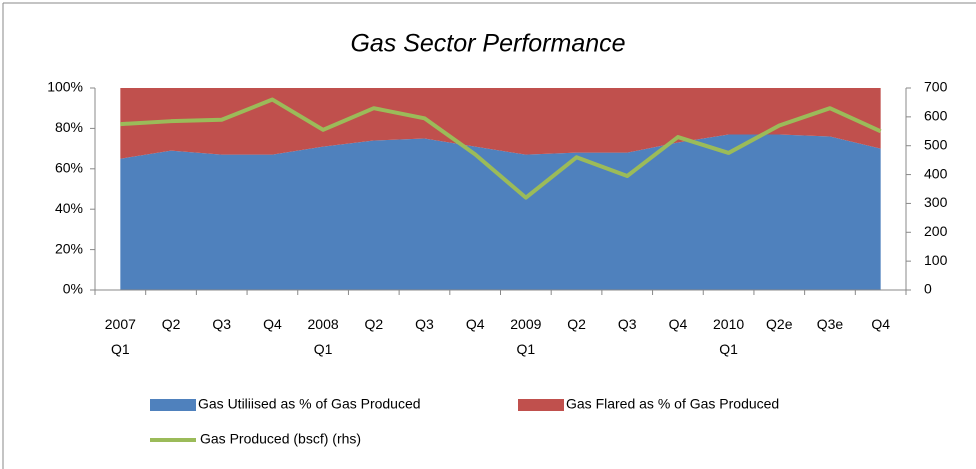 This screenshot has height=469, width=976. What do you see at coordinates (936, 260) in the screenshot?
I see `y2-tick-label: 100` at bounding box center [936, 260].